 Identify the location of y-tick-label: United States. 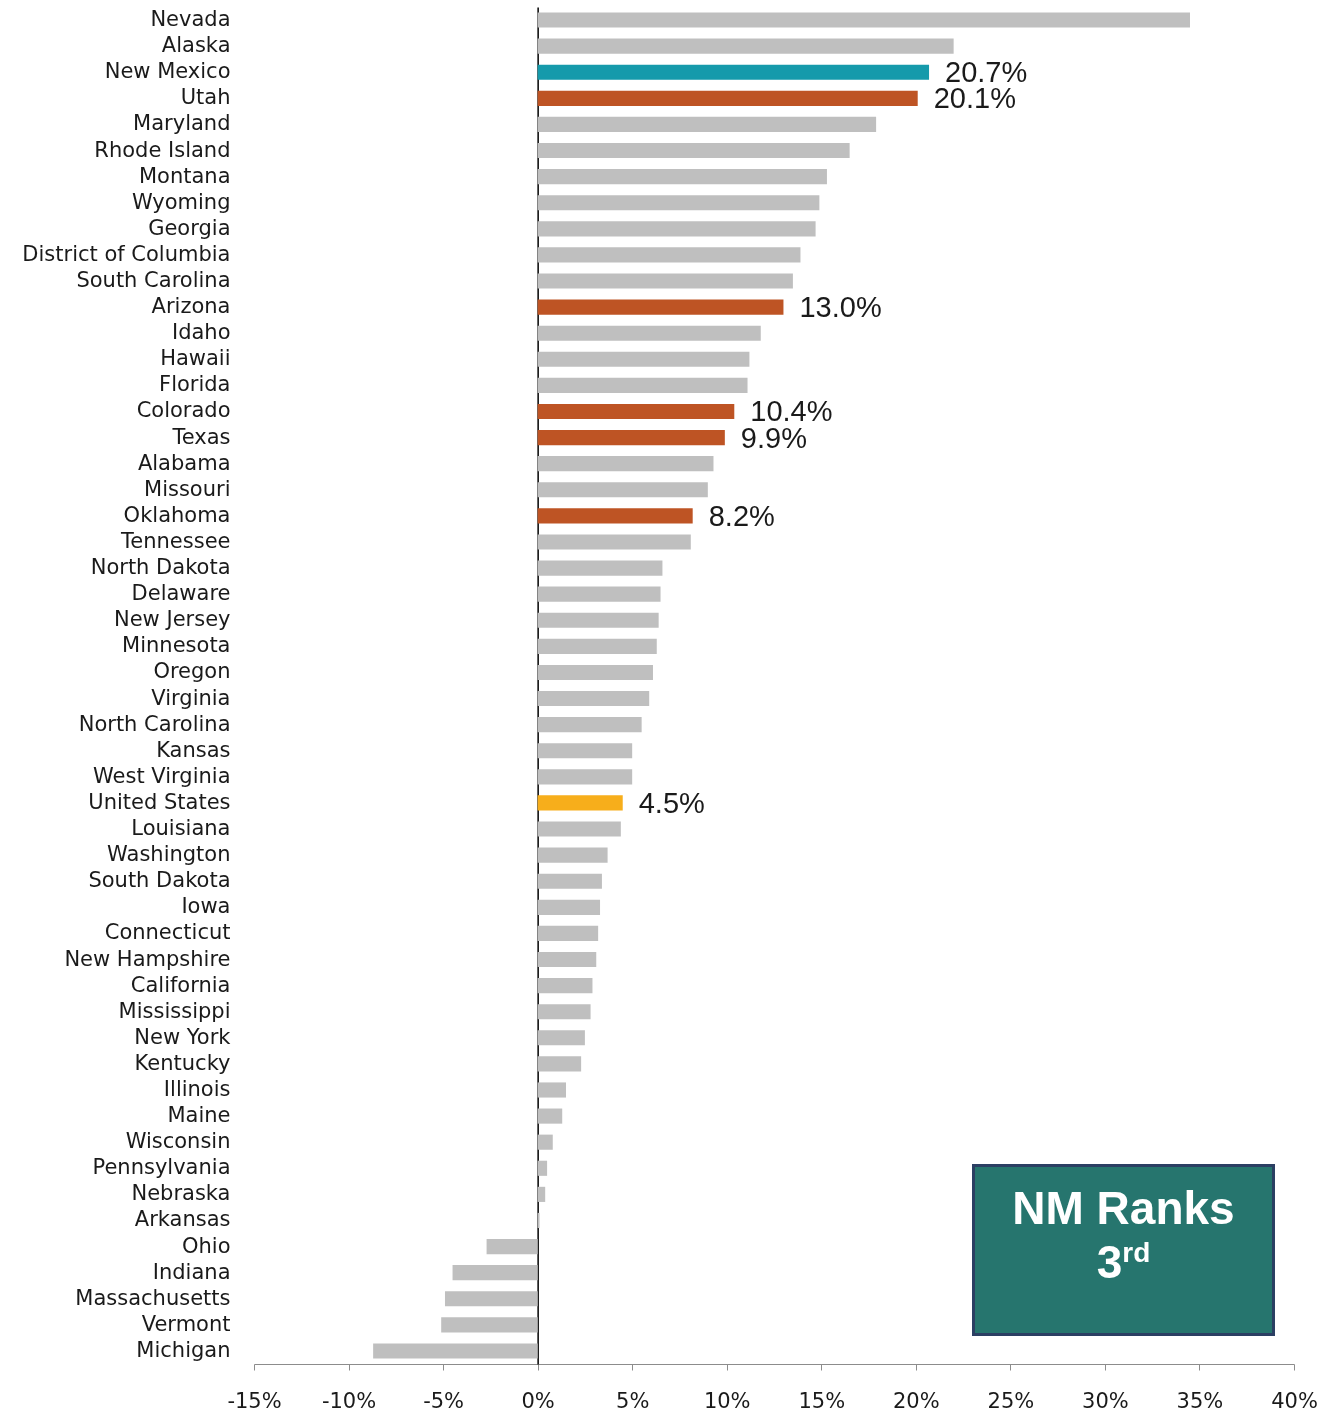
(159, 801).